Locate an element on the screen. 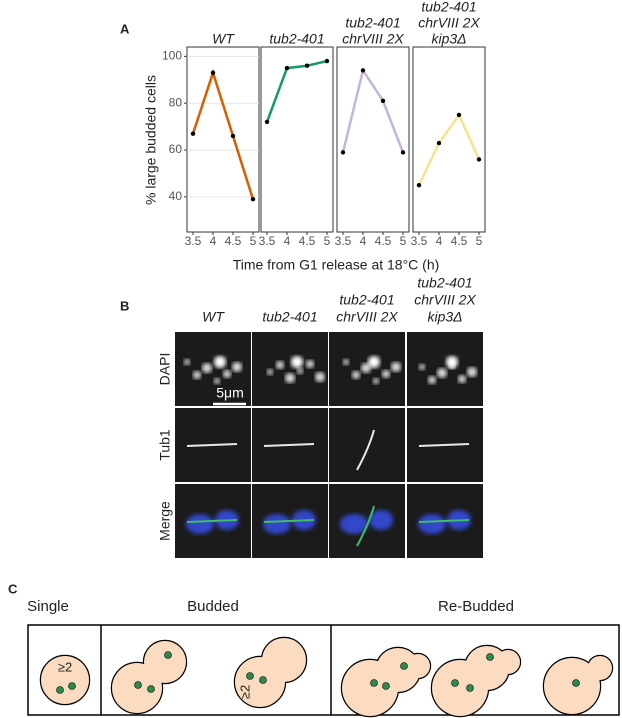  panel-label: A is located at coordinates (125, 28).